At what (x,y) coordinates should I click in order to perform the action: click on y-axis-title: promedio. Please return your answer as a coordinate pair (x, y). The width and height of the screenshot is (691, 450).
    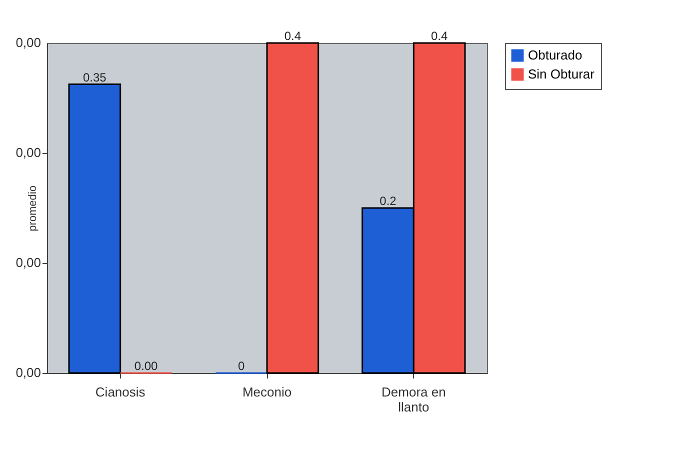
    Looking at the image, I should click on (33, 209).